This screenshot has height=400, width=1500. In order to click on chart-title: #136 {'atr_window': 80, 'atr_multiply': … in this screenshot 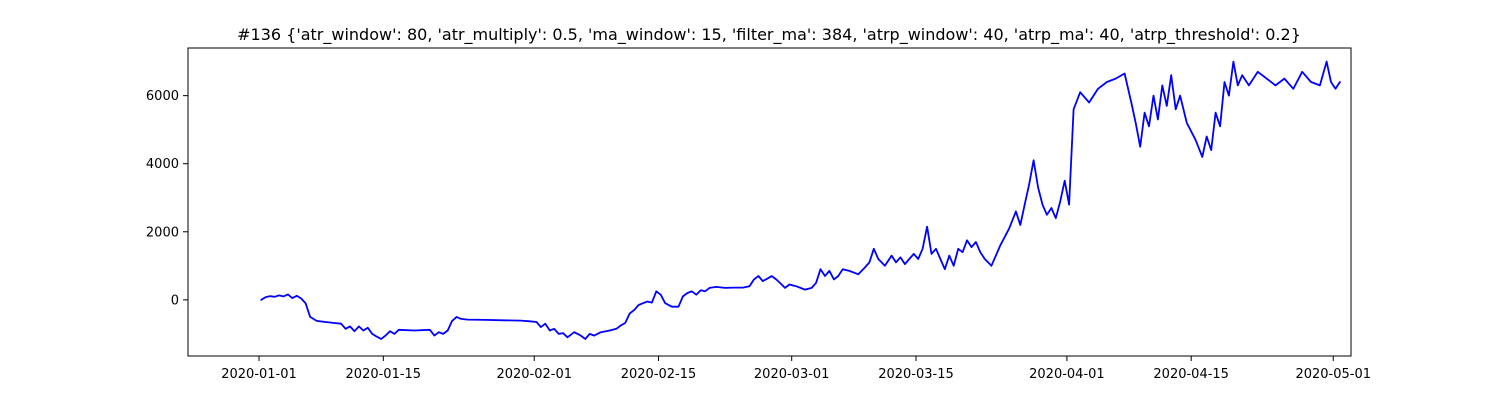, I will do `click(769, 35)`.